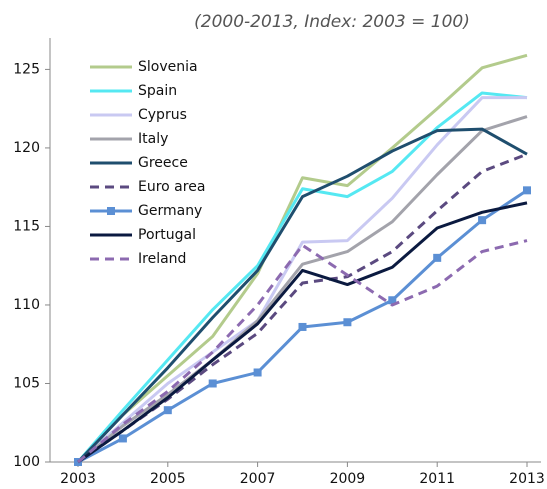 The width and height of the screenshot is (547, 489). Describe the element at coordinates (162, 259) in the screenshot. I see `legend-label: Ireland` at that location.